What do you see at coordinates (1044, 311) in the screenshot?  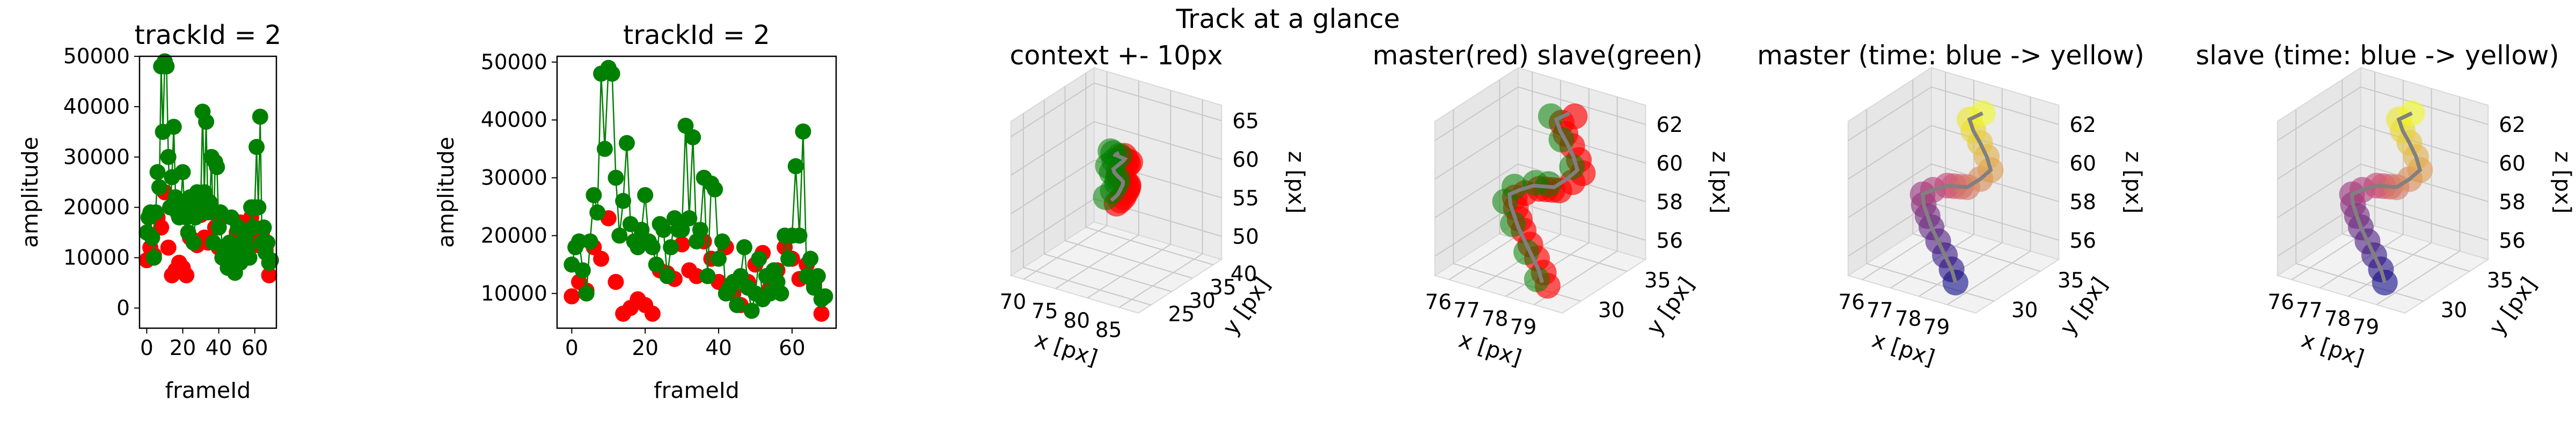 I see `x-tick-label: 75` at bounding box center [1044, 311].